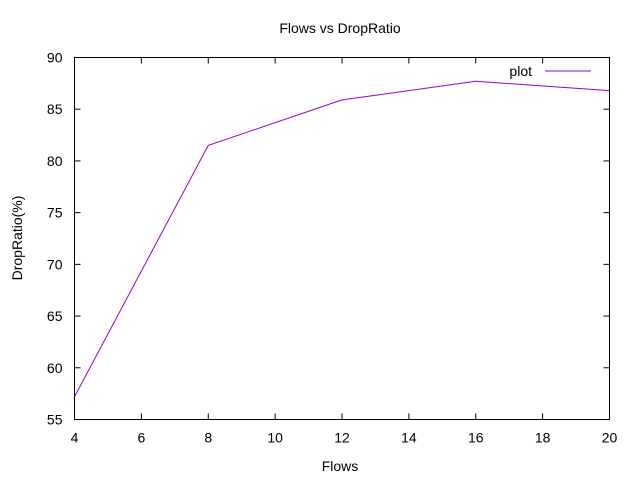  What do you see at coordinates (55, 368) in the screenshot?
I see `y-tick-label: 60` at bounding box center [55, 368].